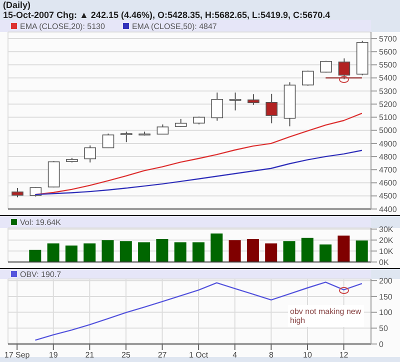 Image resolution: width=400 pixels, height=362 pixels. Describe the element at coordinates (53, 355) in the screenshot. I see `x-tick-label: 19` at that location.